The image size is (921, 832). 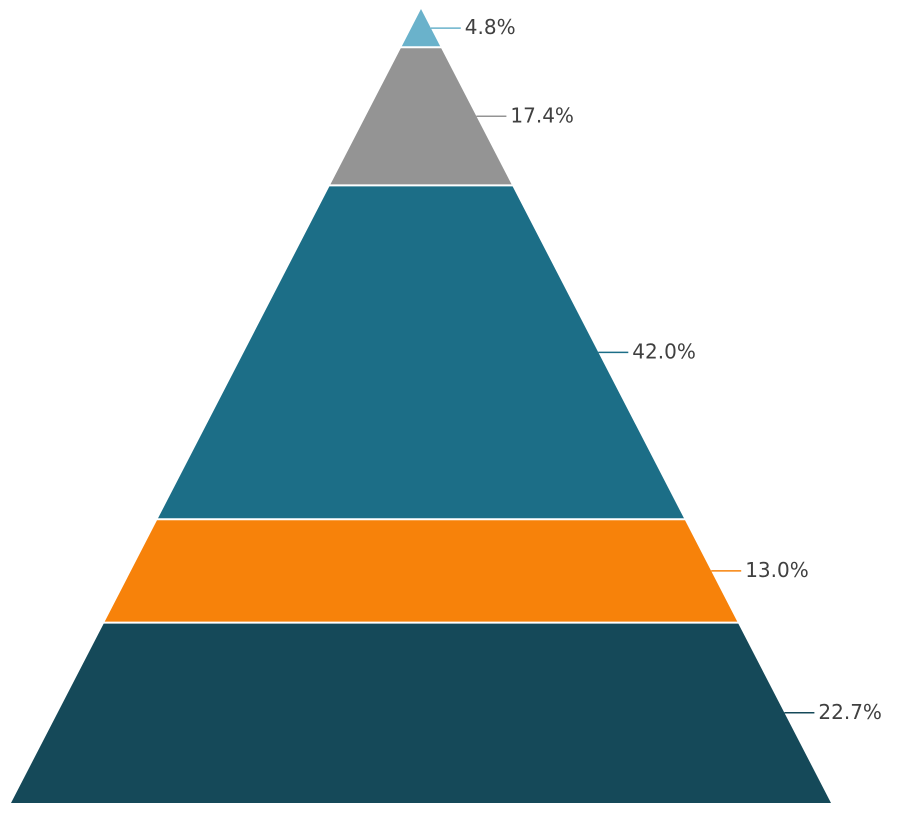 I want to click on data-label-3: 42.0%, so click(x=664, y=351).